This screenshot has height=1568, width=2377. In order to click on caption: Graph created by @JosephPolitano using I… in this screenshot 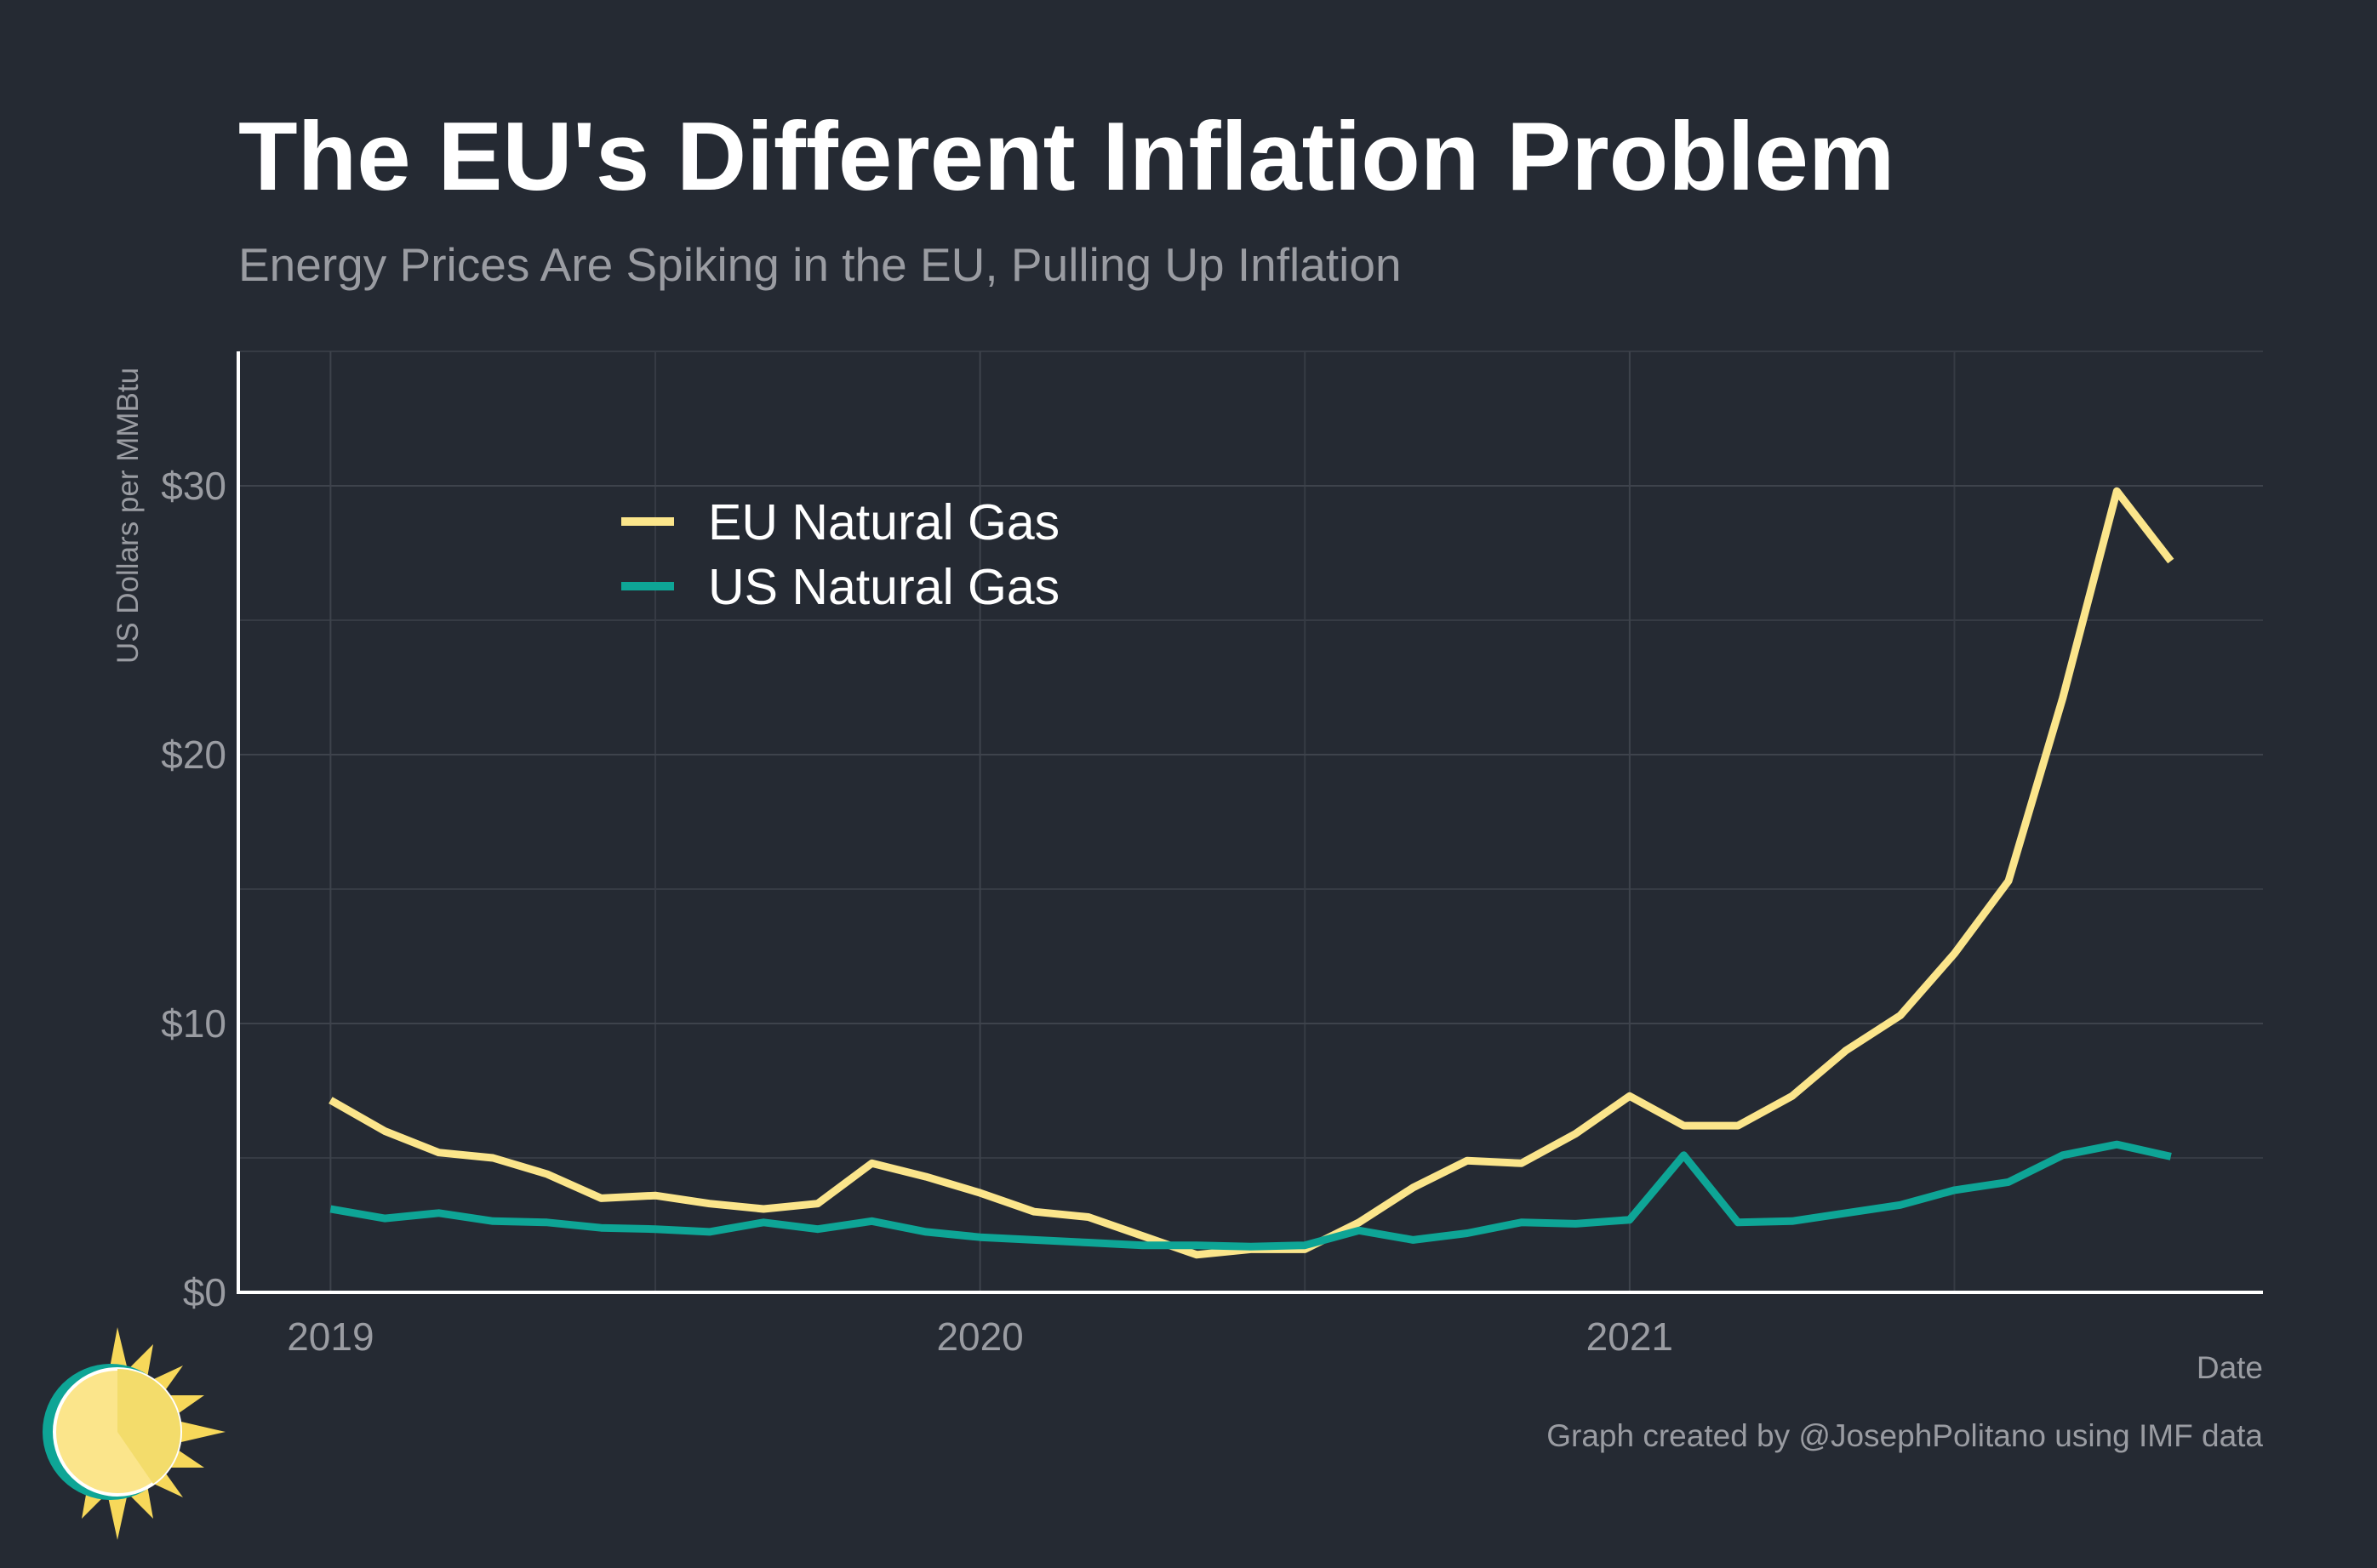, I will do `click(1905, 1435)`.